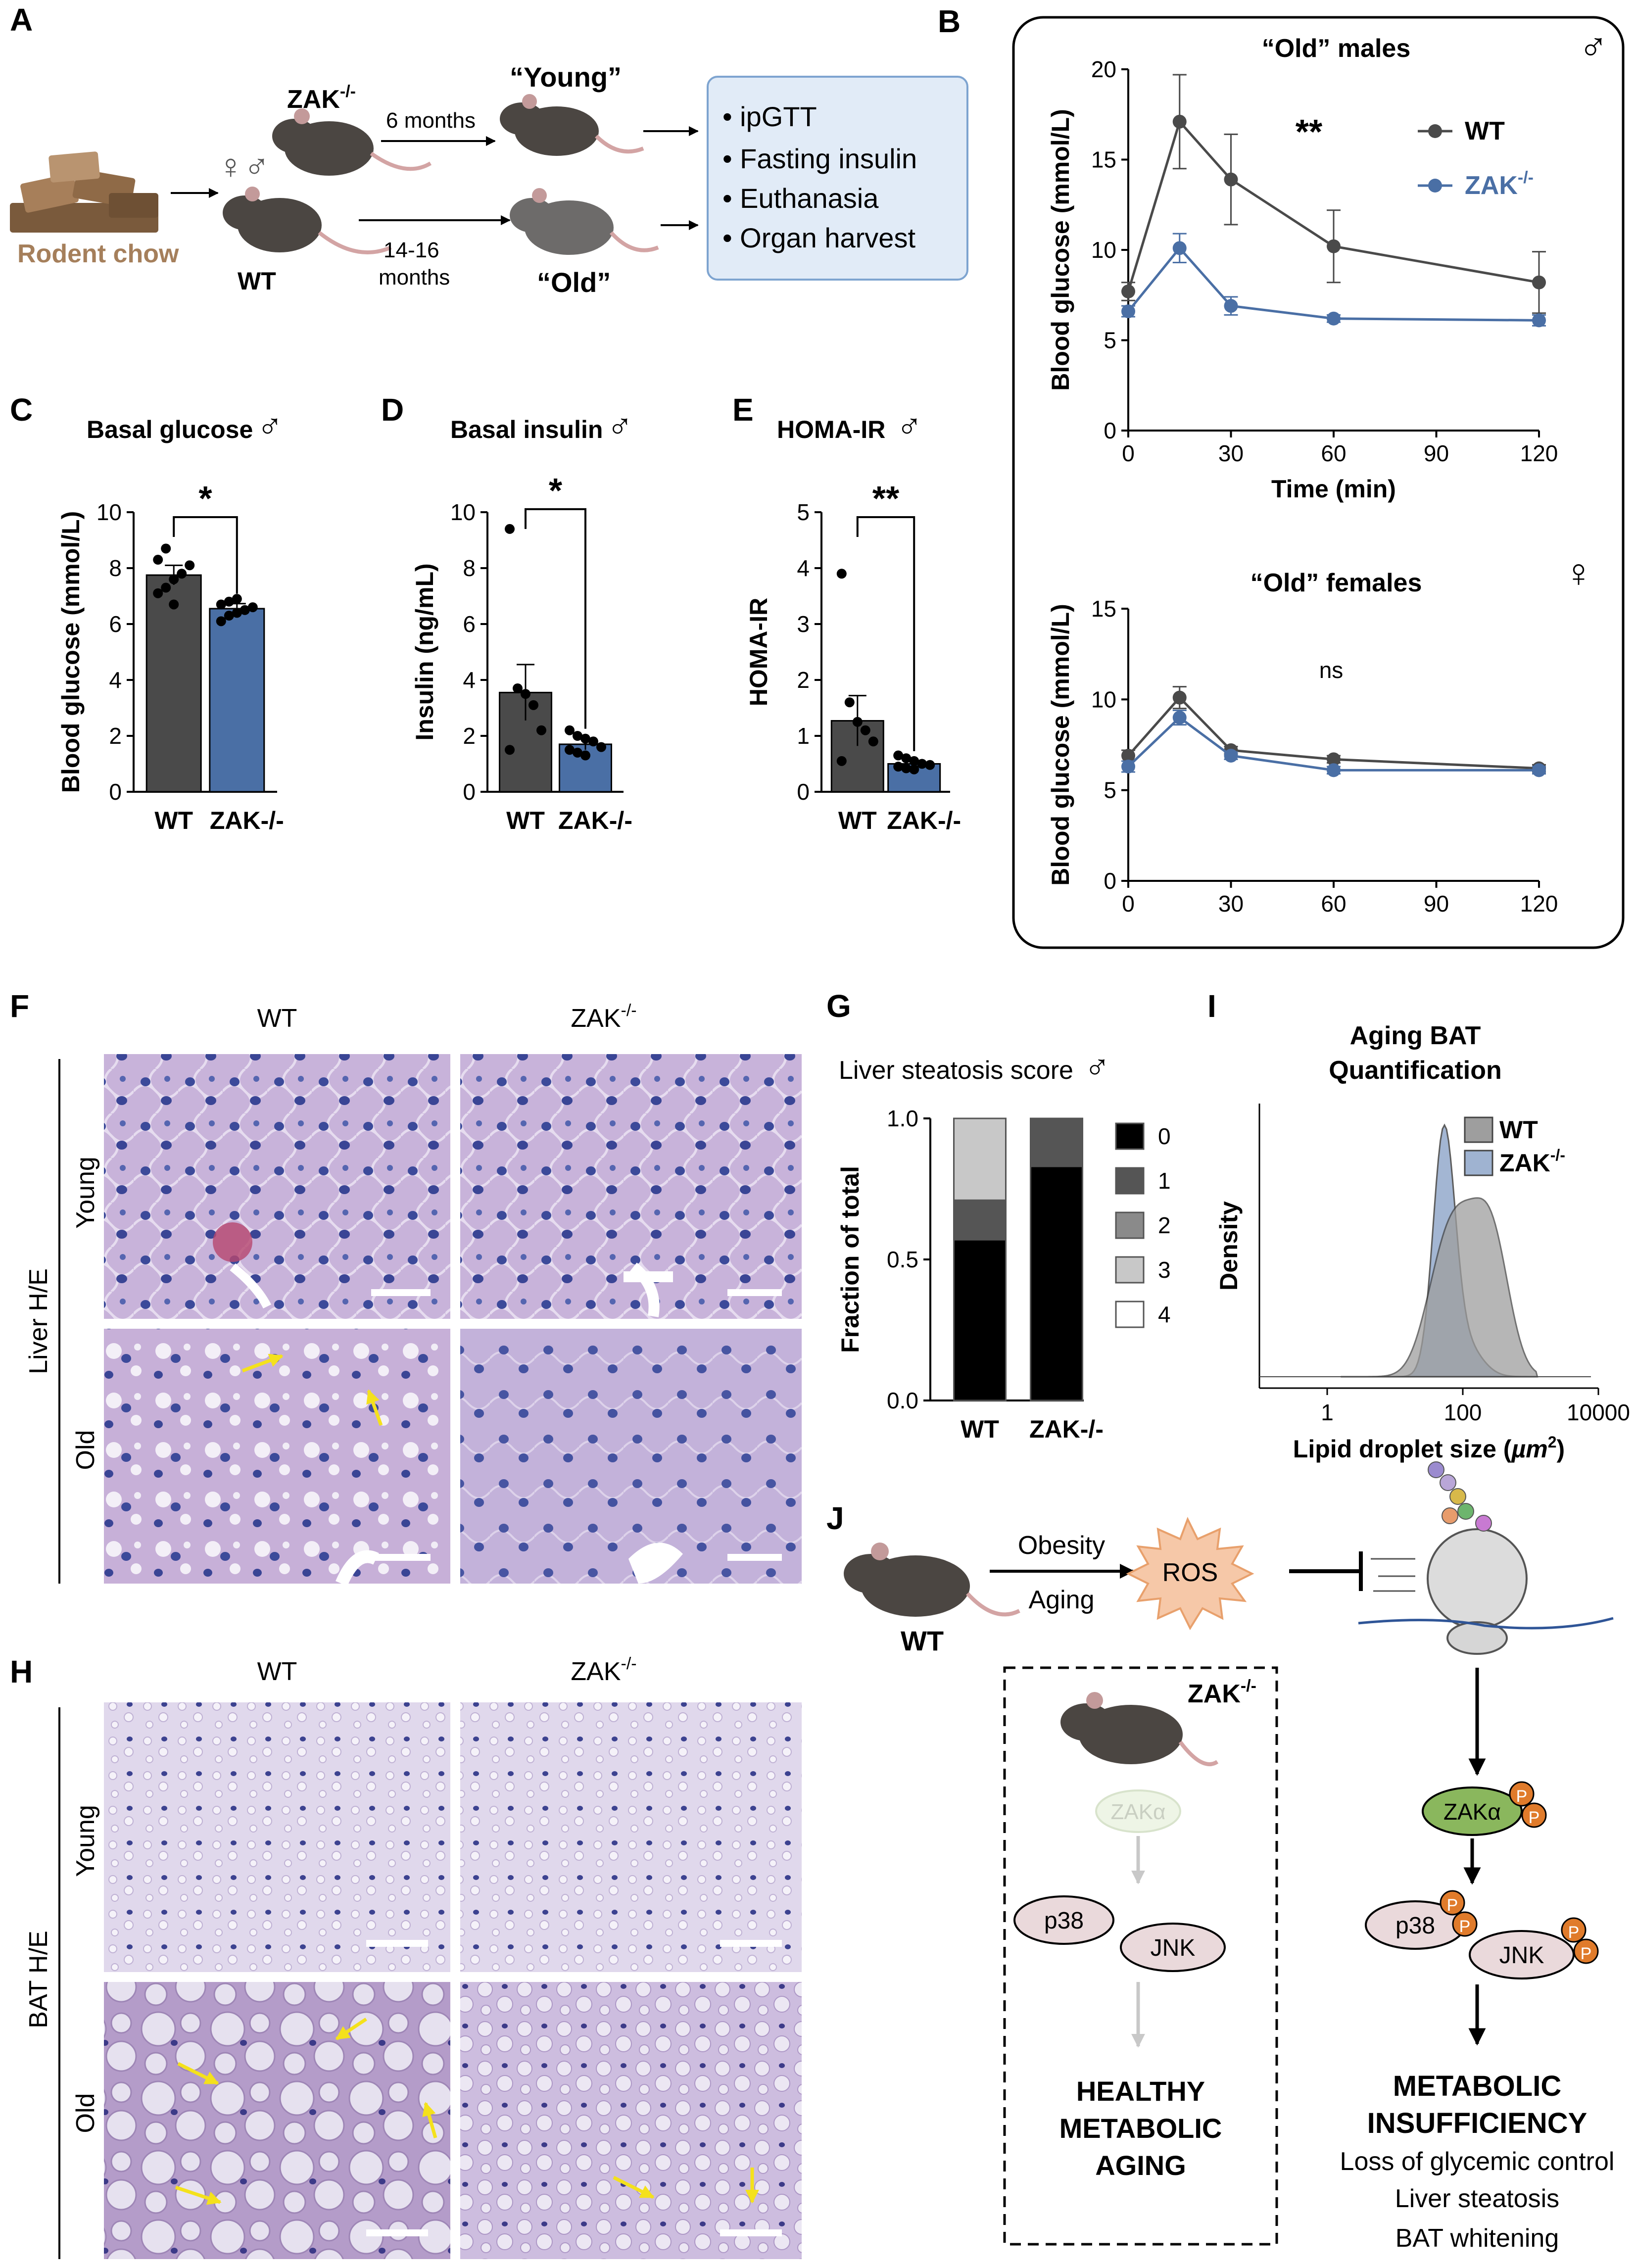 The width and height of the screenshot is (1635, 2268). Describe the element at coordinates (1477, 2198) in the screenshot. I see `svg-text: Liver steatosis` at that location.